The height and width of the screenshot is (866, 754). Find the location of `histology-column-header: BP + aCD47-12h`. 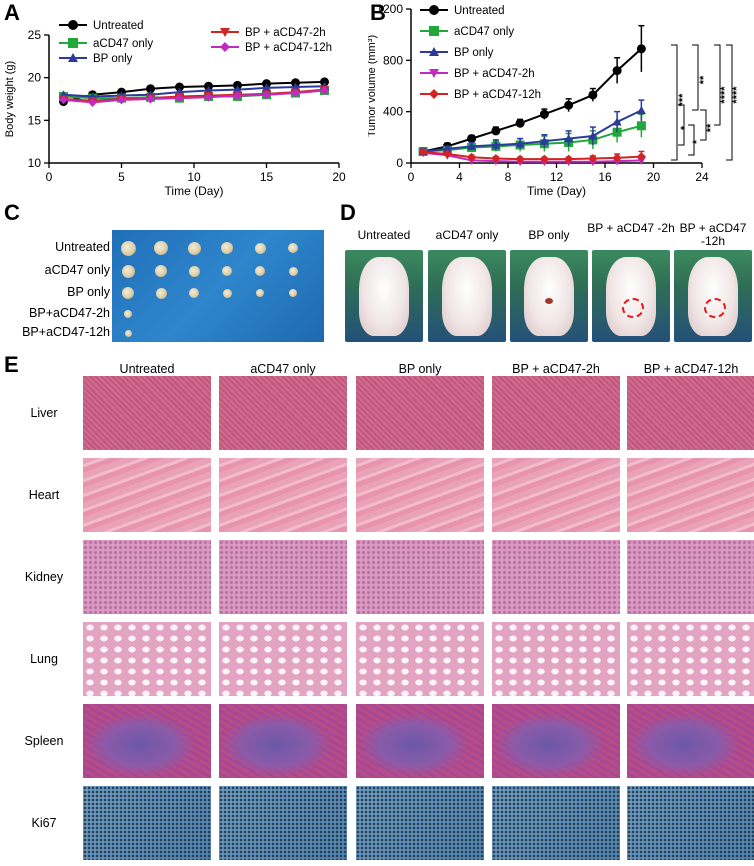

histology-column-header: BP + aCD47-12h is located at coordinates (691, 369).